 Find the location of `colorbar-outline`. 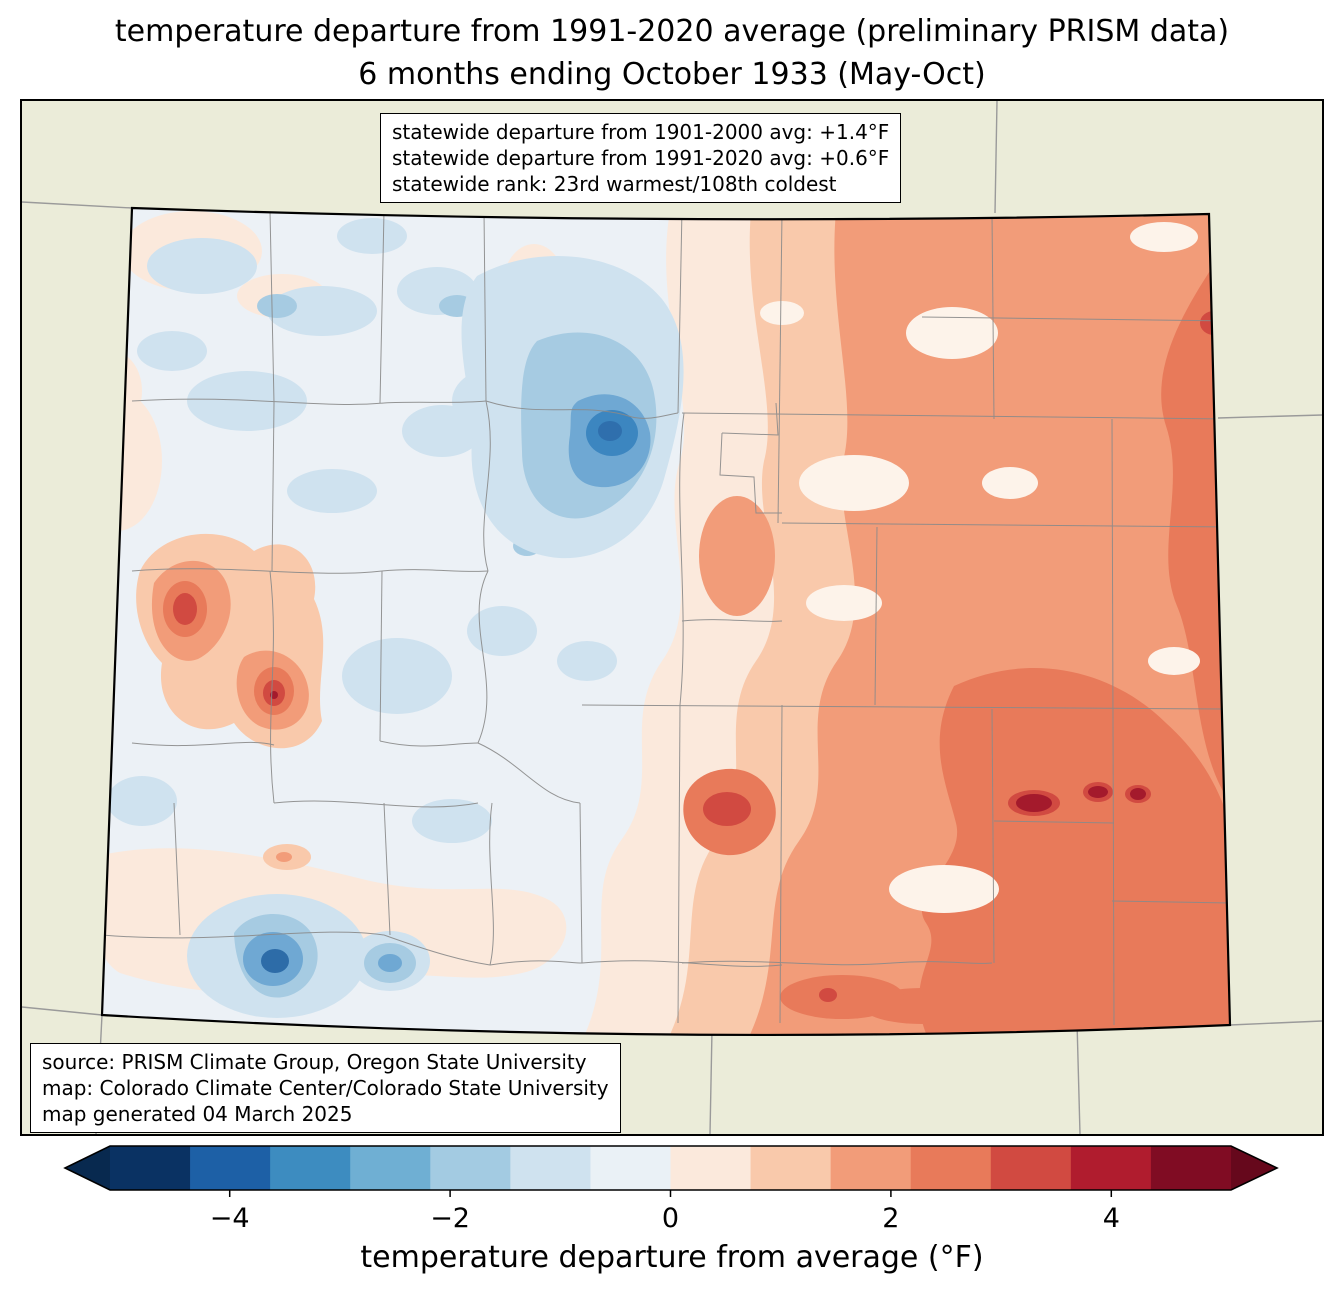

colorbar-outline is located at coordinates (671, 1168).